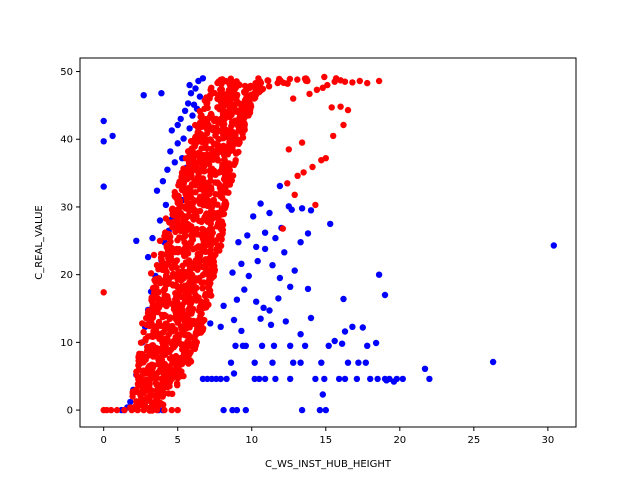 Image resolution: width=640 pixels, height=480 pixels. I want to click on x-tick-label: 5, so click(178, 440).